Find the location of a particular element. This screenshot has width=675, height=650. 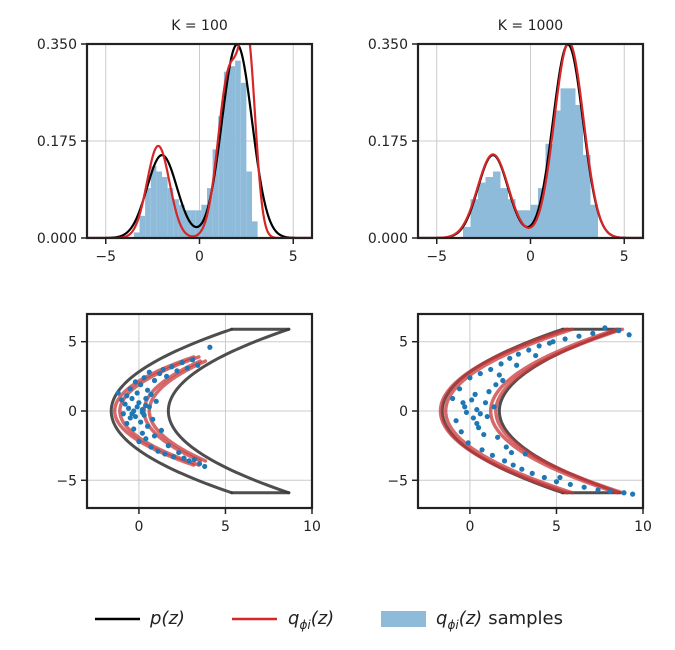

y-tick-label: 5 is located at coordinates (72, 343).